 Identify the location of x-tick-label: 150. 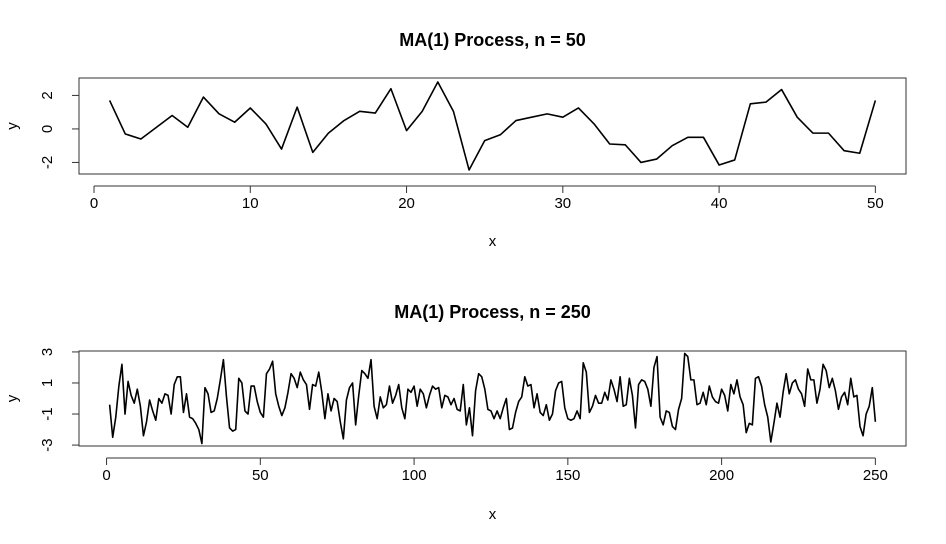
(567, 475).